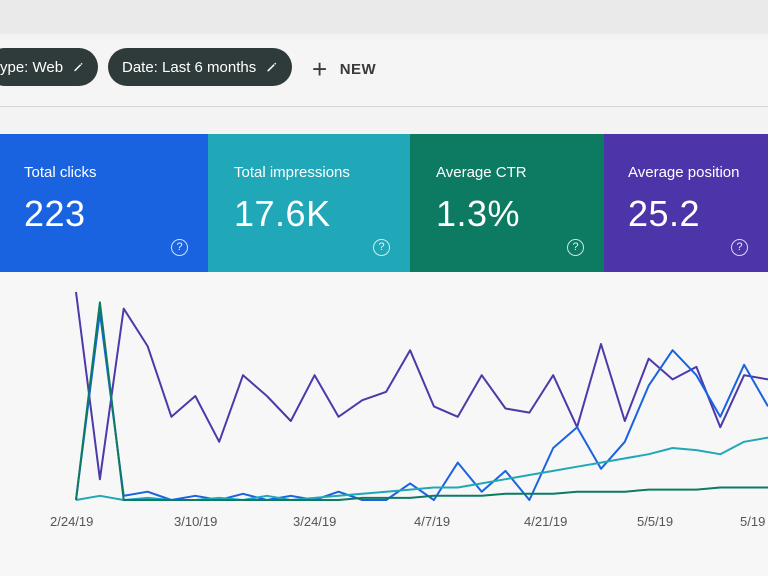  I want to click on x-tick-label: 3/10/19, so click(196, 521).